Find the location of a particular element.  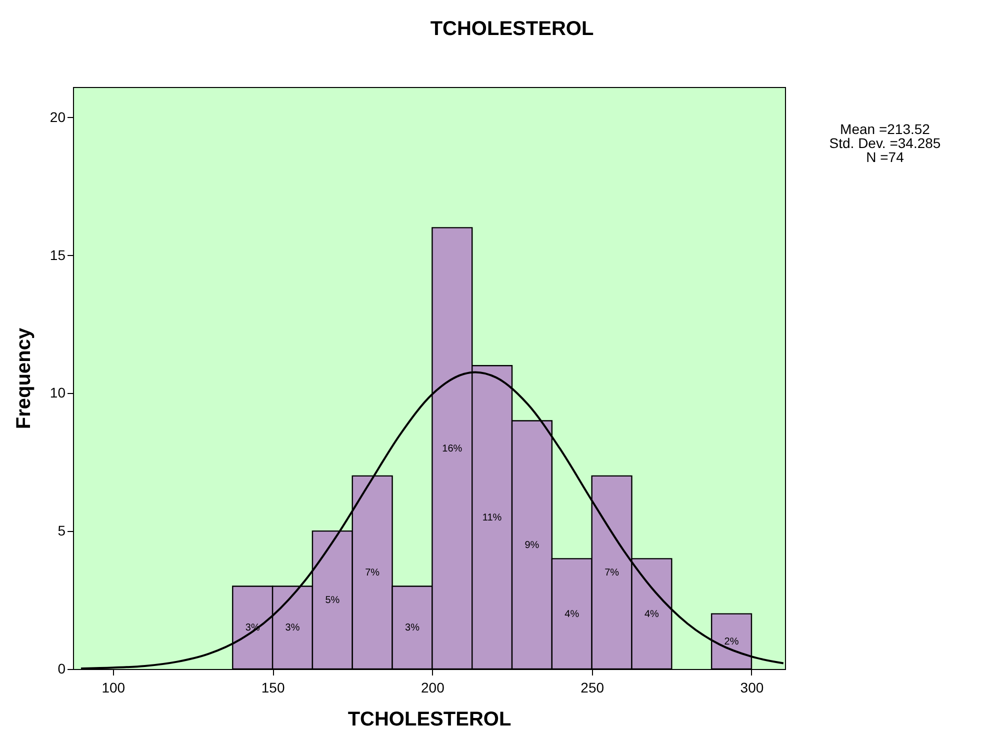

x-tick-label: 150 is located at coordinates (273, 688).